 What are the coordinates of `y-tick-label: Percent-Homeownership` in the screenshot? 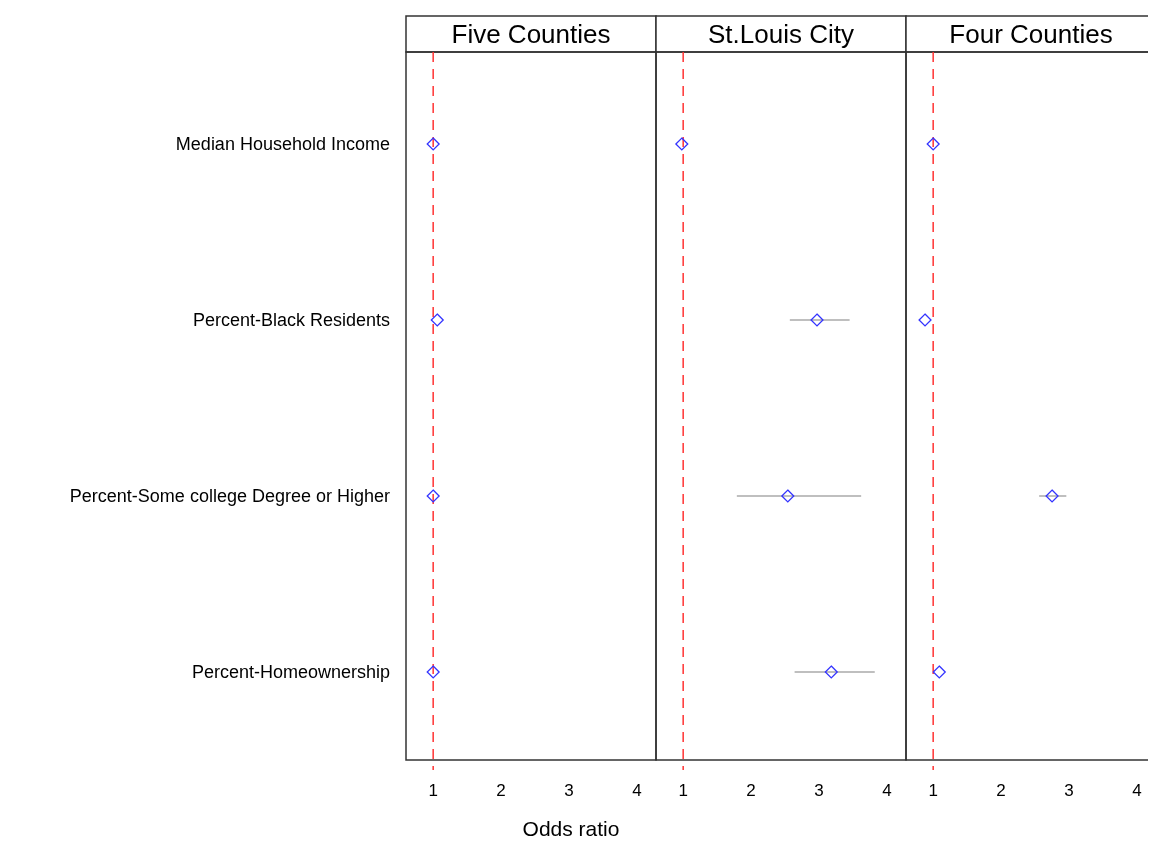 It's located at (290, 672).